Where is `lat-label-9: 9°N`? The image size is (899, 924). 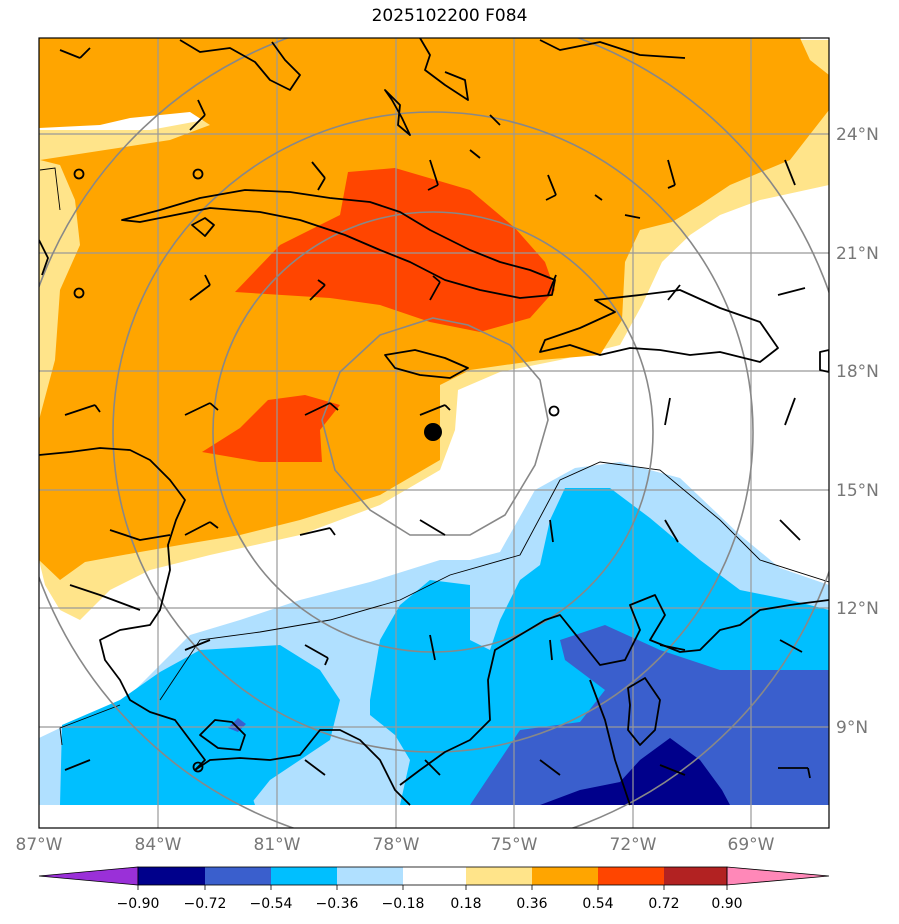
lat-label-9: 9°N is located at coordinates (852, 728).